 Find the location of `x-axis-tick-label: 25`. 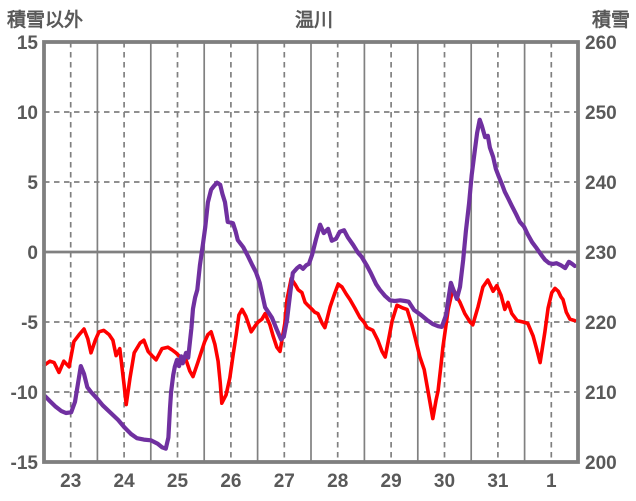

x-axis-tick-label: 25 is located at coordinates (178, 481).